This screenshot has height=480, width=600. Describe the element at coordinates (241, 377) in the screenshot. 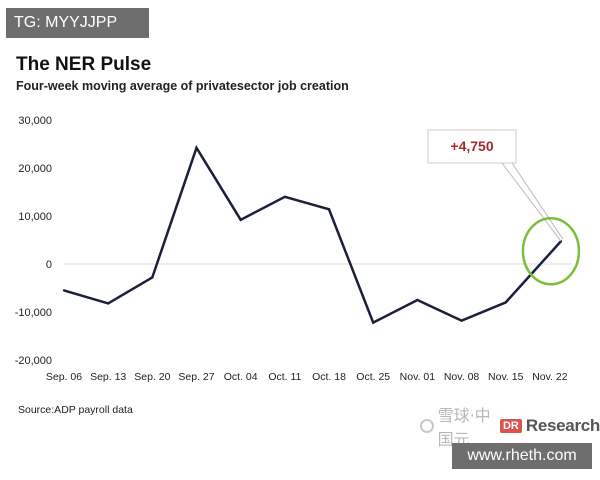

I see `x-tick-label: Oct. 04` at that location.